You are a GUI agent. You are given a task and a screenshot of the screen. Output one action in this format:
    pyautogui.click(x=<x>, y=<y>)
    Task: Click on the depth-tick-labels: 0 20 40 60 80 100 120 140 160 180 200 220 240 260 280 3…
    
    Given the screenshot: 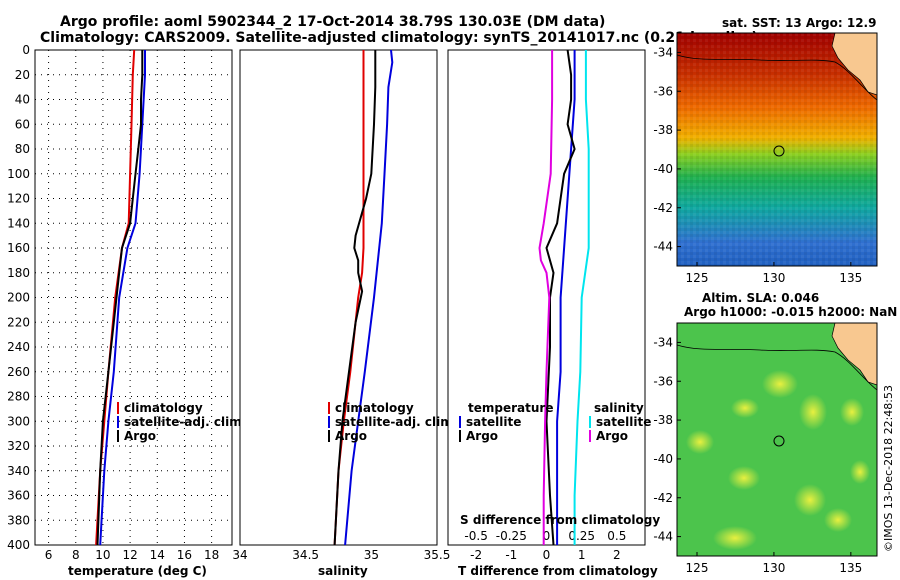 What is the action you would take?
    pyautogui.click(x=18, y=297)
    